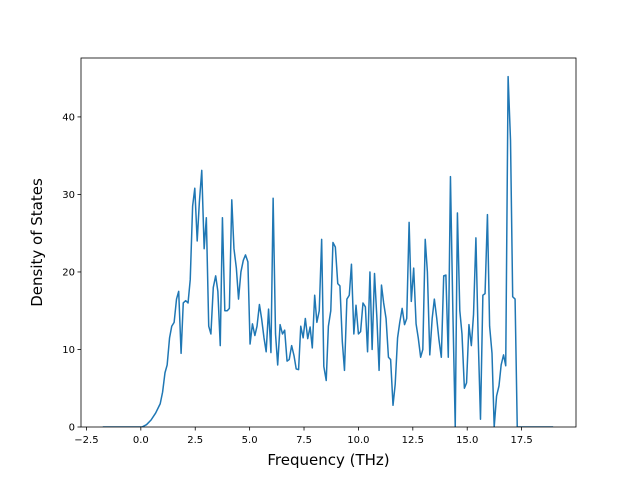 The width and height of the screenshot is (640, 480). Describe the element at coordinates (141, 440) in the screenshot. I see `x-tick-label: 0.0` at that location.